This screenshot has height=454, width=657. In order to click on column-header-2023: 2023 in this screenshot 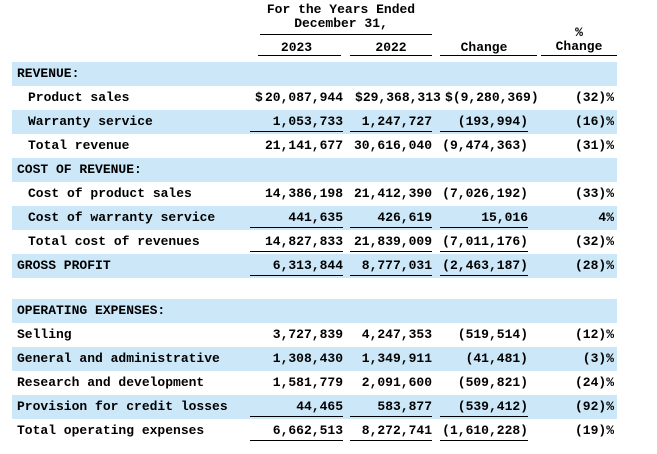, I will do `click(296, 47)`.